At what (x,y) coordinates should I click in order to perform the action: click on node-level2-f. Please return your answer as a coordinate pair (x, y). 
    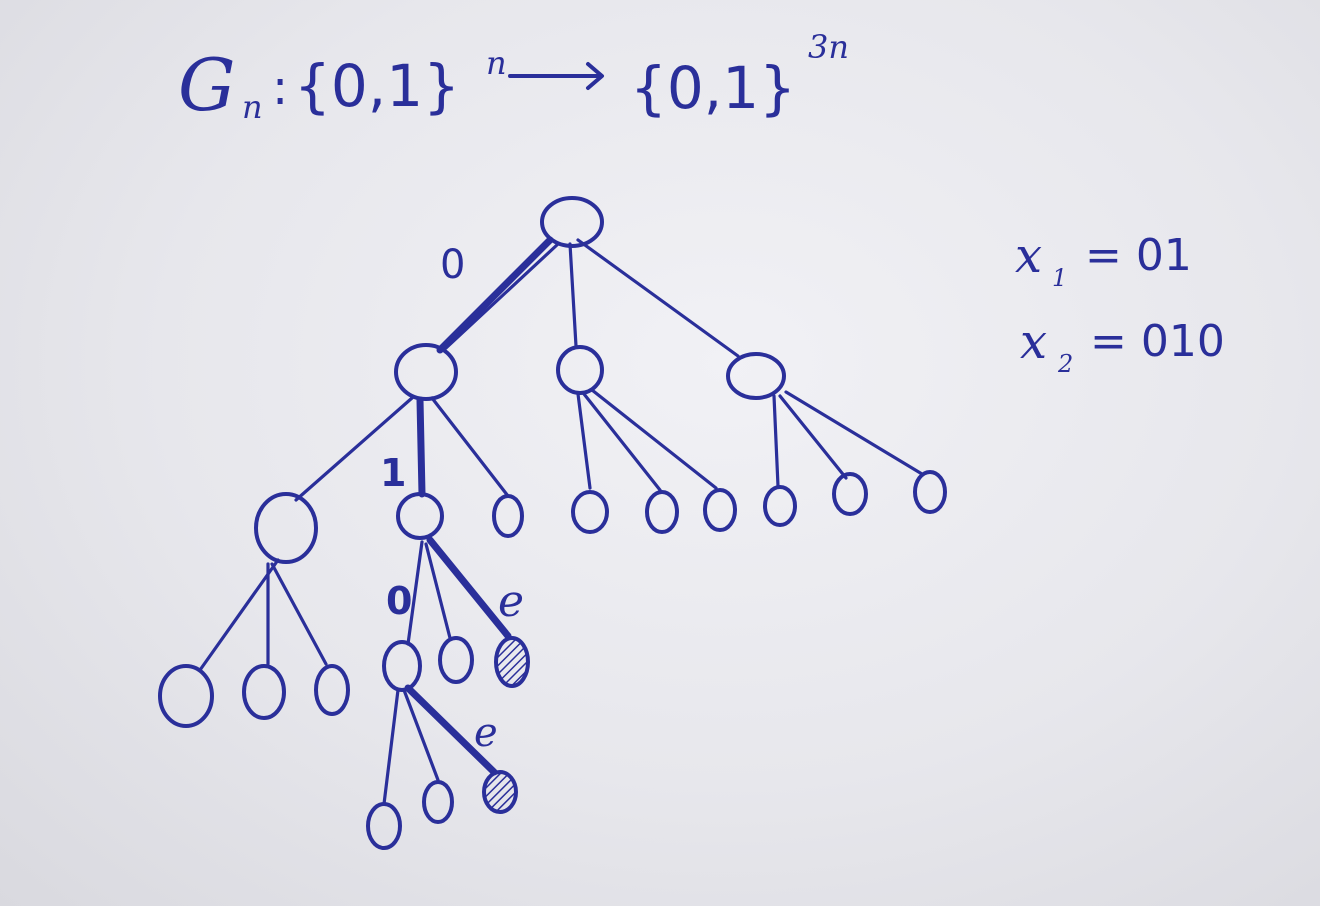
    Looking at the image, I should click on (720, 510).